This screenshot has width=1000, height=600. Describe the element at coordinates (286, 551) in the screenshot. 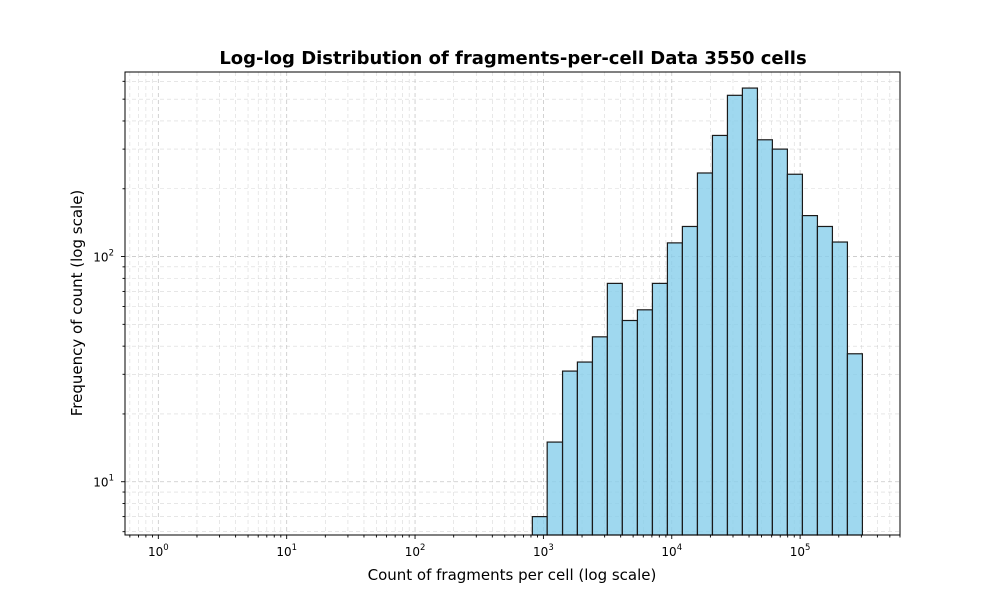

I see `x-tick-label: 10¹` at that location.